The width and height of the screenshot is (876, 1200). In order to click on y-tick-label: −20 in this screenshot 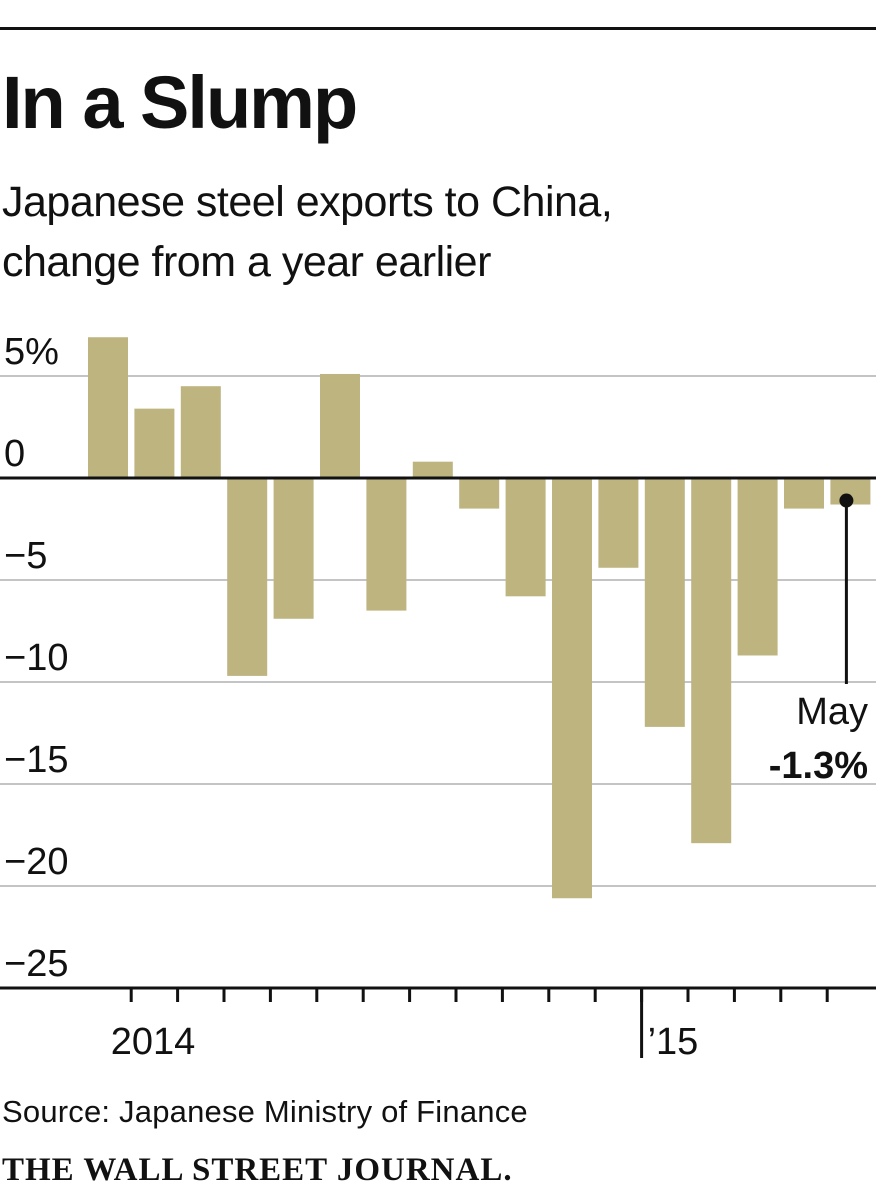, I will do `click(36, 862)`.